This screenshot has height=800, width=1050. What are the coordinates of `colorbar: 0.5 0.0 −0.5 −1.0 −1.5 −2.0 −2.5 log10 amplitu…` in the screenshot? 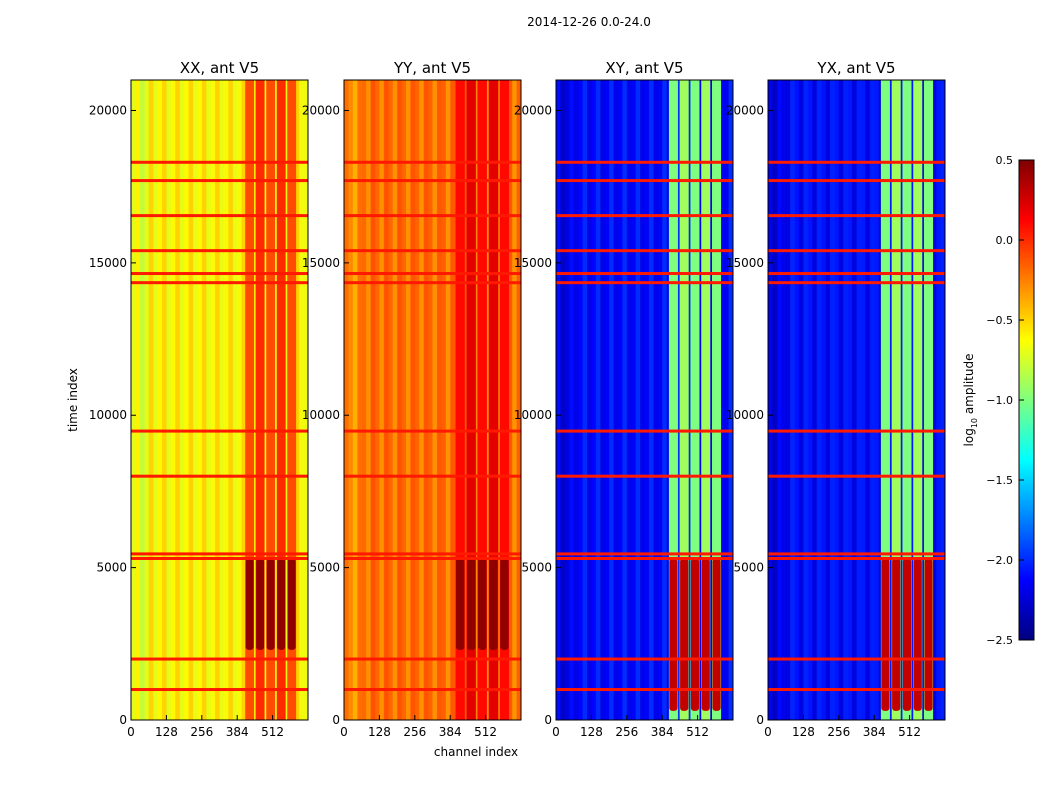 It's located at (998, 400).